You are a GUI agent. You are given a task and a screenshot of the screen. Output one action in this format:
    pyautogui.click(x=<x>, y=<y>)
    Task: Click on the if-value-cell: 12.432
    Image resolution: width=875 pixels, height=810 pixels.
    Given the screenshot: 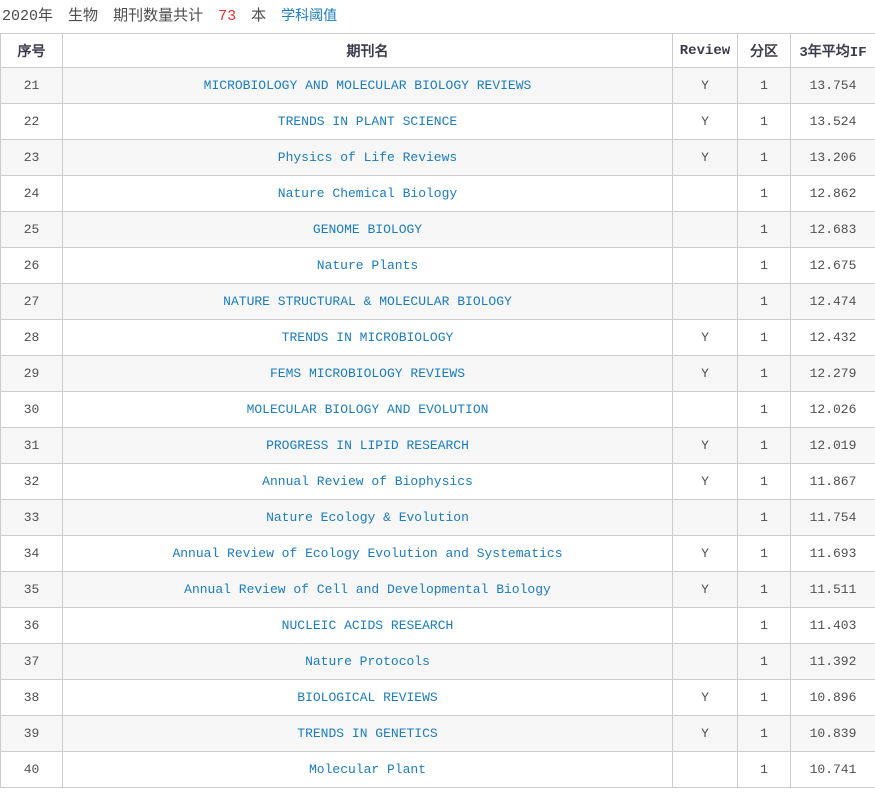 What is the action you would take?
    pyautogui.click(x=832, y=337)
    